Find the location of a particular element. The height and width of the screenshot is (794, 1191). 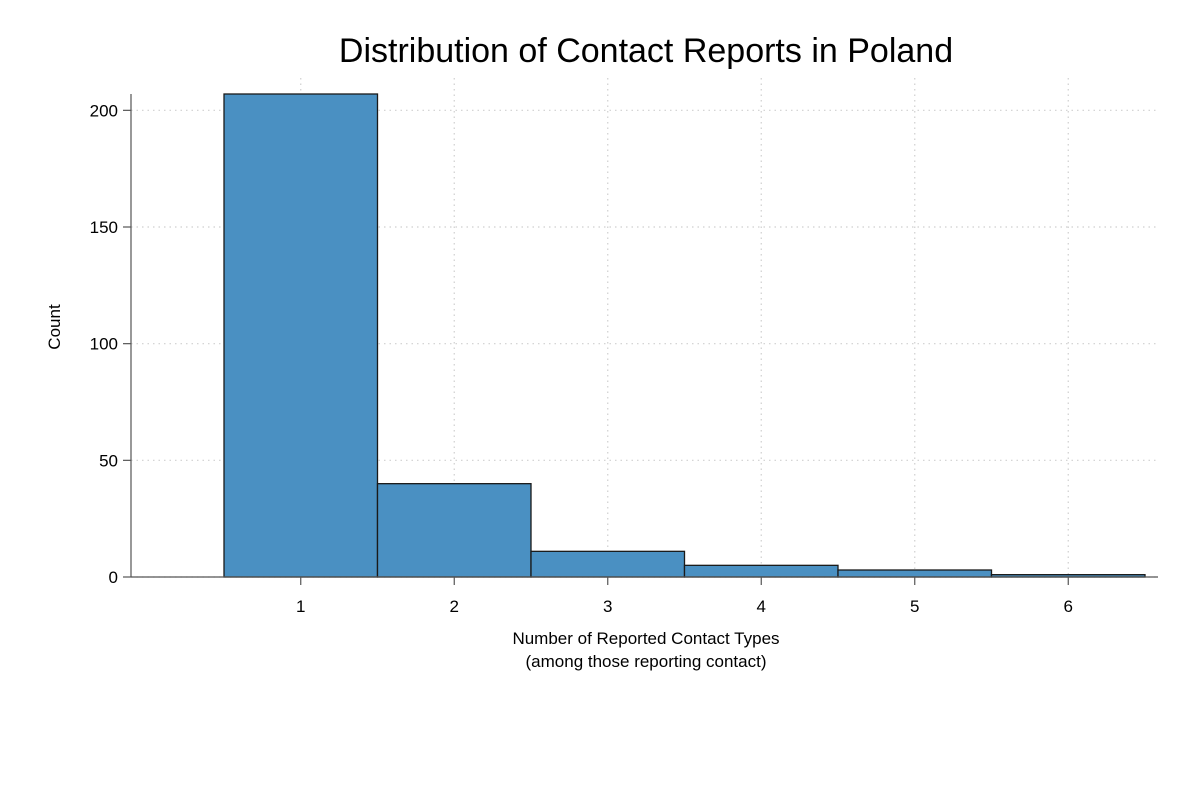

y-tick-label: 200 is located at coordinates (104, 110).